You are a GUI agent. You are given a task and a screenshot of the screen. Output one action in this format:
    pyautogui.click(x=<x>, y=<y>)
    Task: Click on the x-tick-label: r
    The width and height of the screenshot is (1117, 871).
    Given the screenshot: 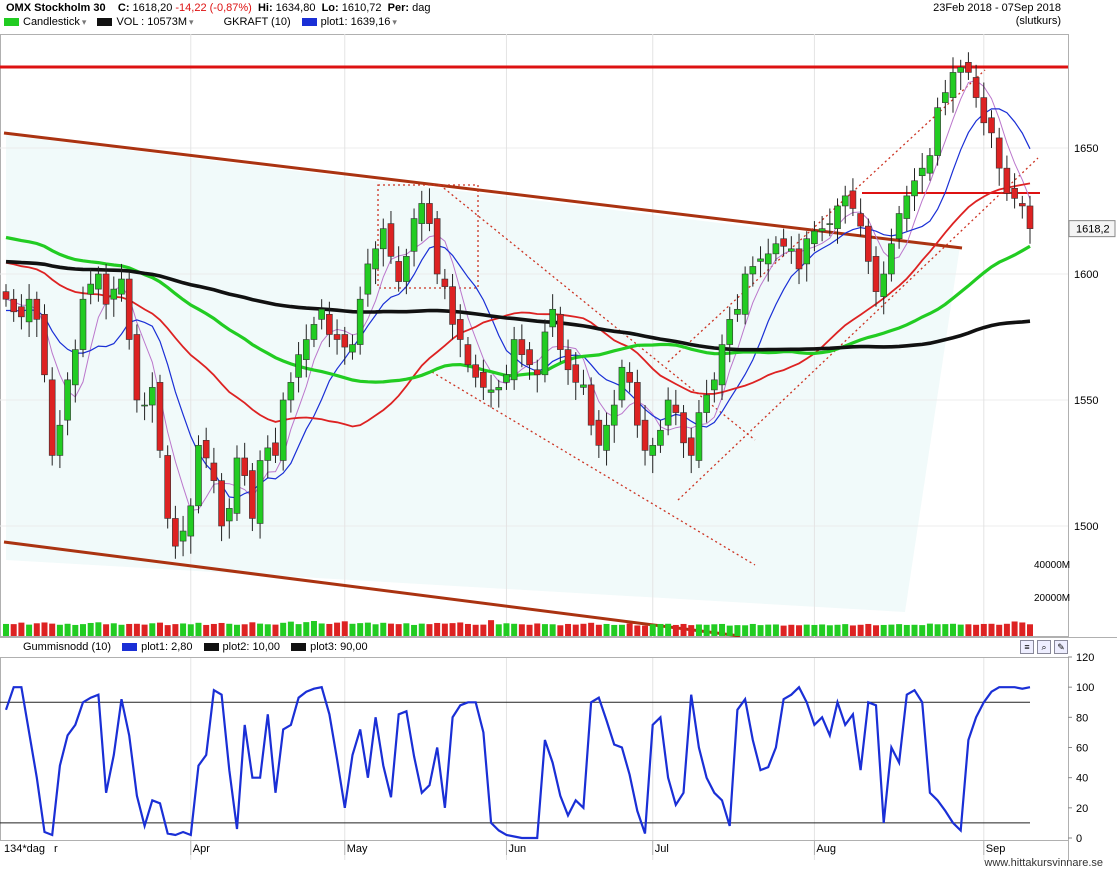 What is the action you would take?
    pyautogui.click(x=56, y=849)
    